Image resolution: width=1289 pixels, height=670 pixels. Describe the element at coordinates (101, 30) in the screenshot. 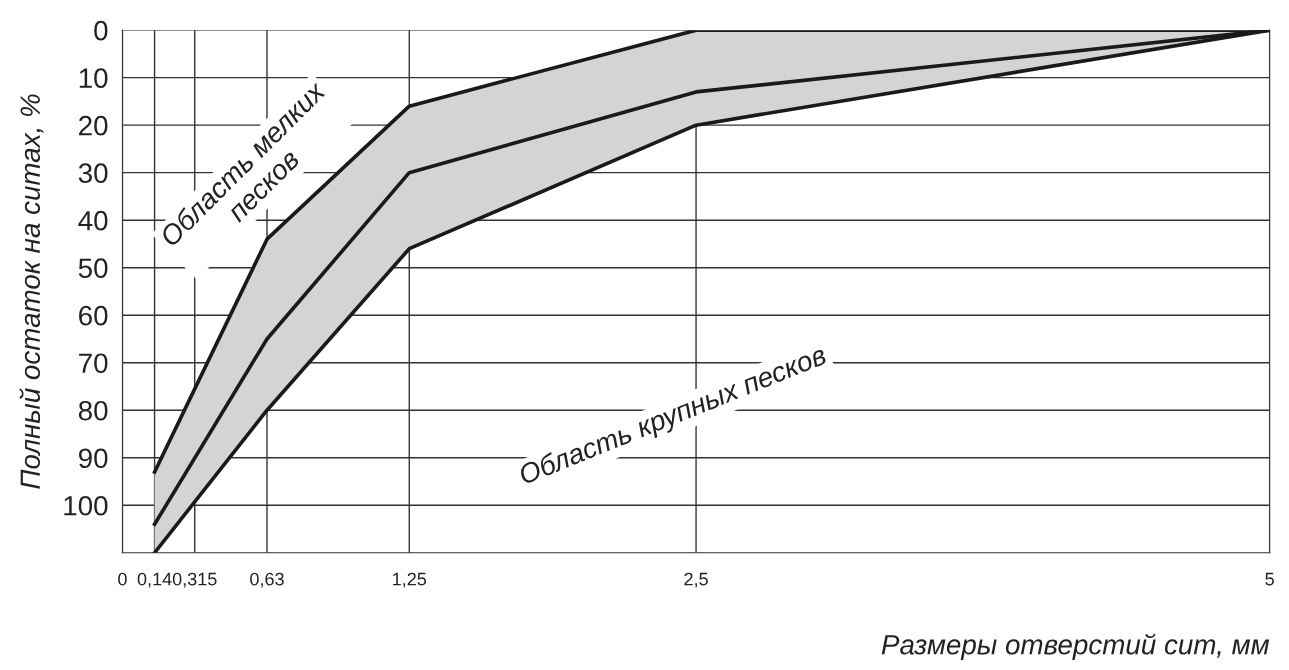

I see `y-tick-label: 0` at that location.